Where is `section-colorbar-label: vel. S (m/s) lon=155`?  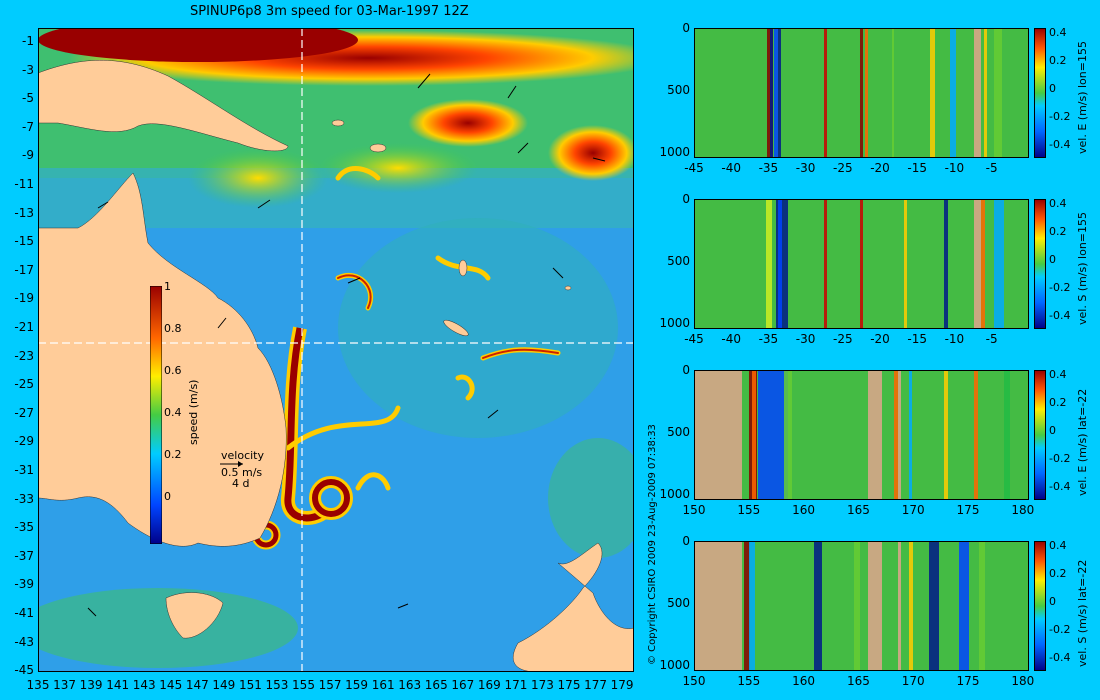 section-colorbar-label: vel. S (m/s) lon=155 is located at coordinates (1082, 268).